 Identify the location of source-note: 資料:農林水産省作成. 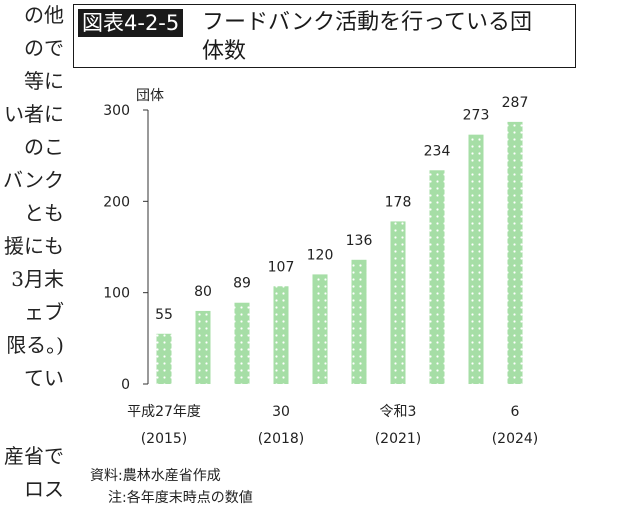
(155, 476).